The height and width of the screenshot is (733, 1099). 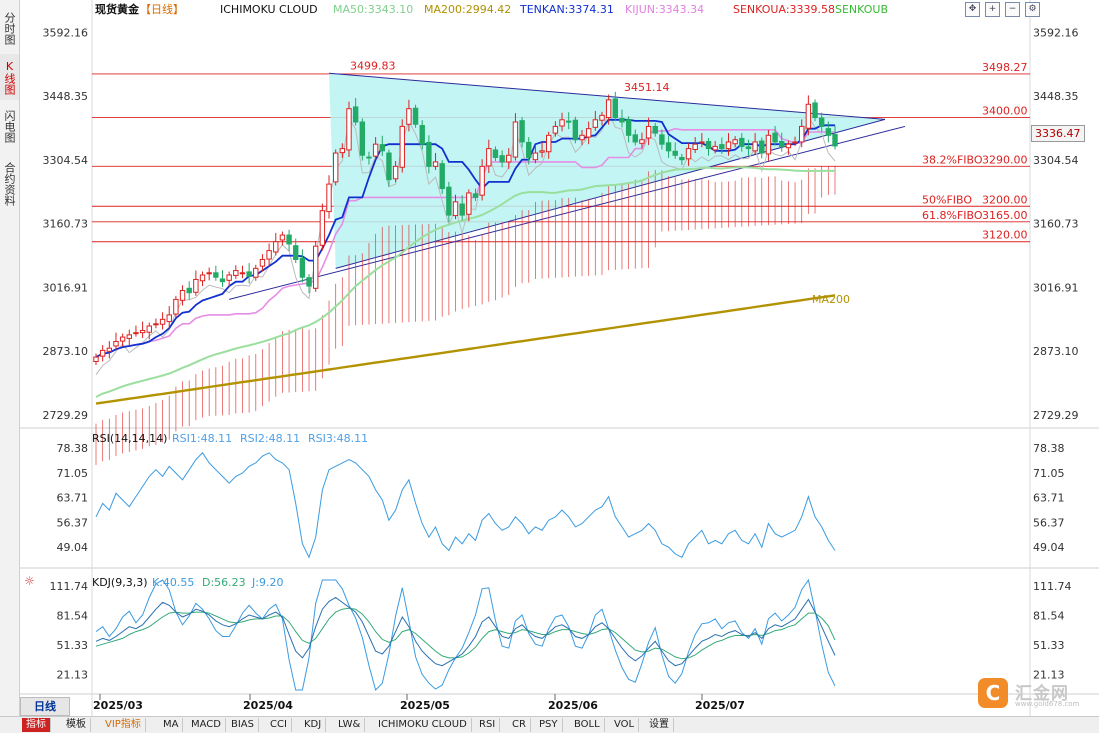 What do you see at coordinates (549, 725) in the screenshot?
I see `tab-psy: PSY` at bounding box center [549, 725].